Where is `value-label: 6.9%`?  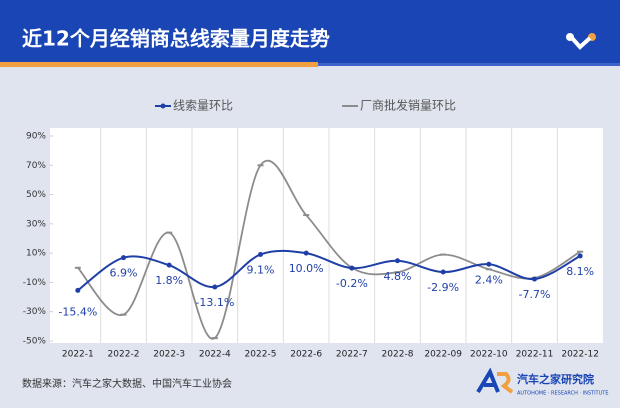 value-label: 6.9% is located at coordinates (124, 273).